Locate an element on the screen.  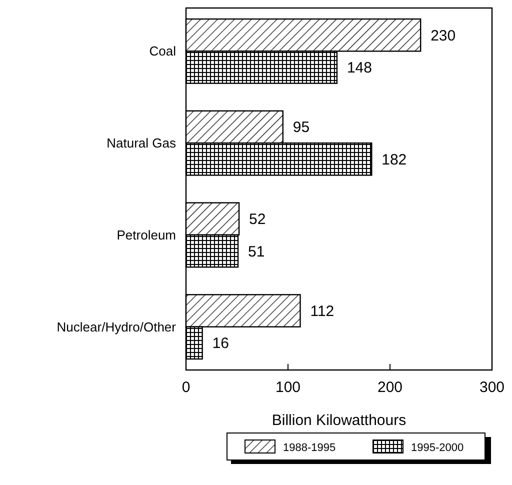
x-axis-title: Billion Kilowatthours is located at coordinates (339, 420).